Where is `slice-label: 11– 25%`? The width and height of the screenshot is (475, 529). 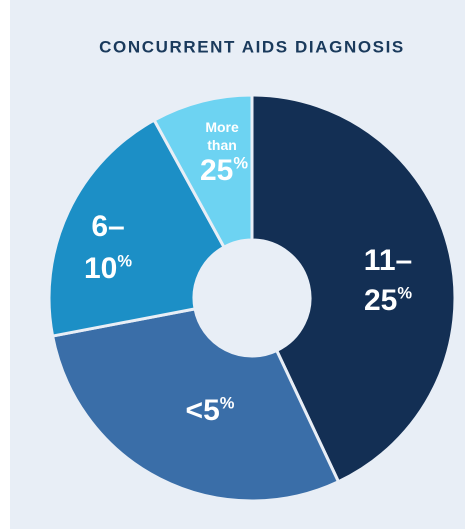 slice-label: 11– 25% is located at coordinates (388, 280).